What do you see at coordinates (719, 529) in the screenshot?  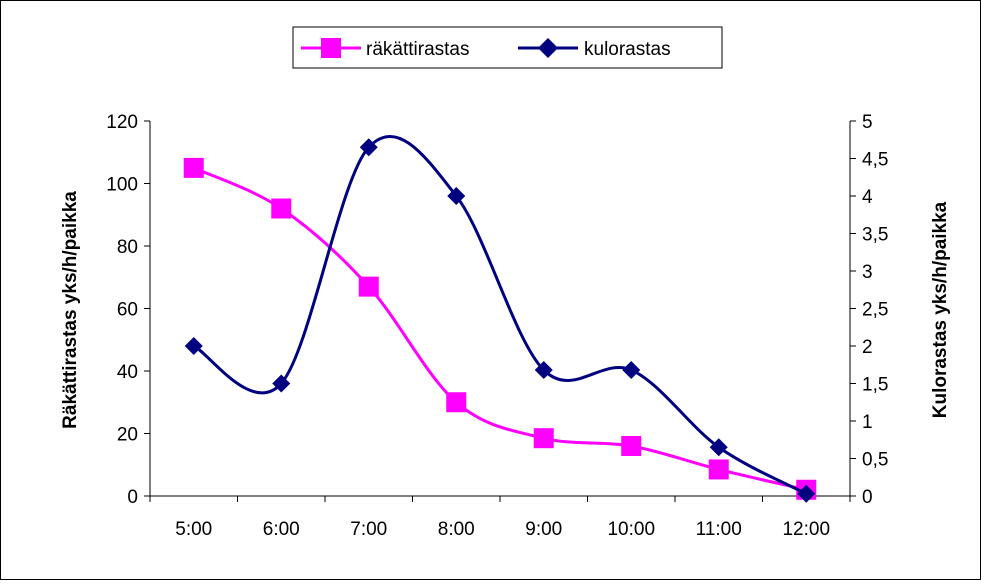 I see `x-tick-label: 11:00` at bounding box center [719, 529].